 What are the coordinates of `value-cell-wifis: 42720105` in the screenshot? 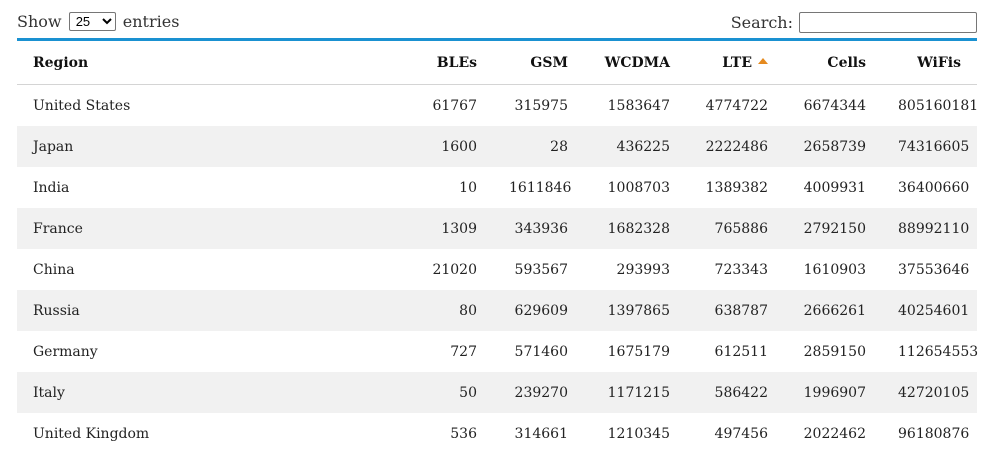 It's located at (929, 392).